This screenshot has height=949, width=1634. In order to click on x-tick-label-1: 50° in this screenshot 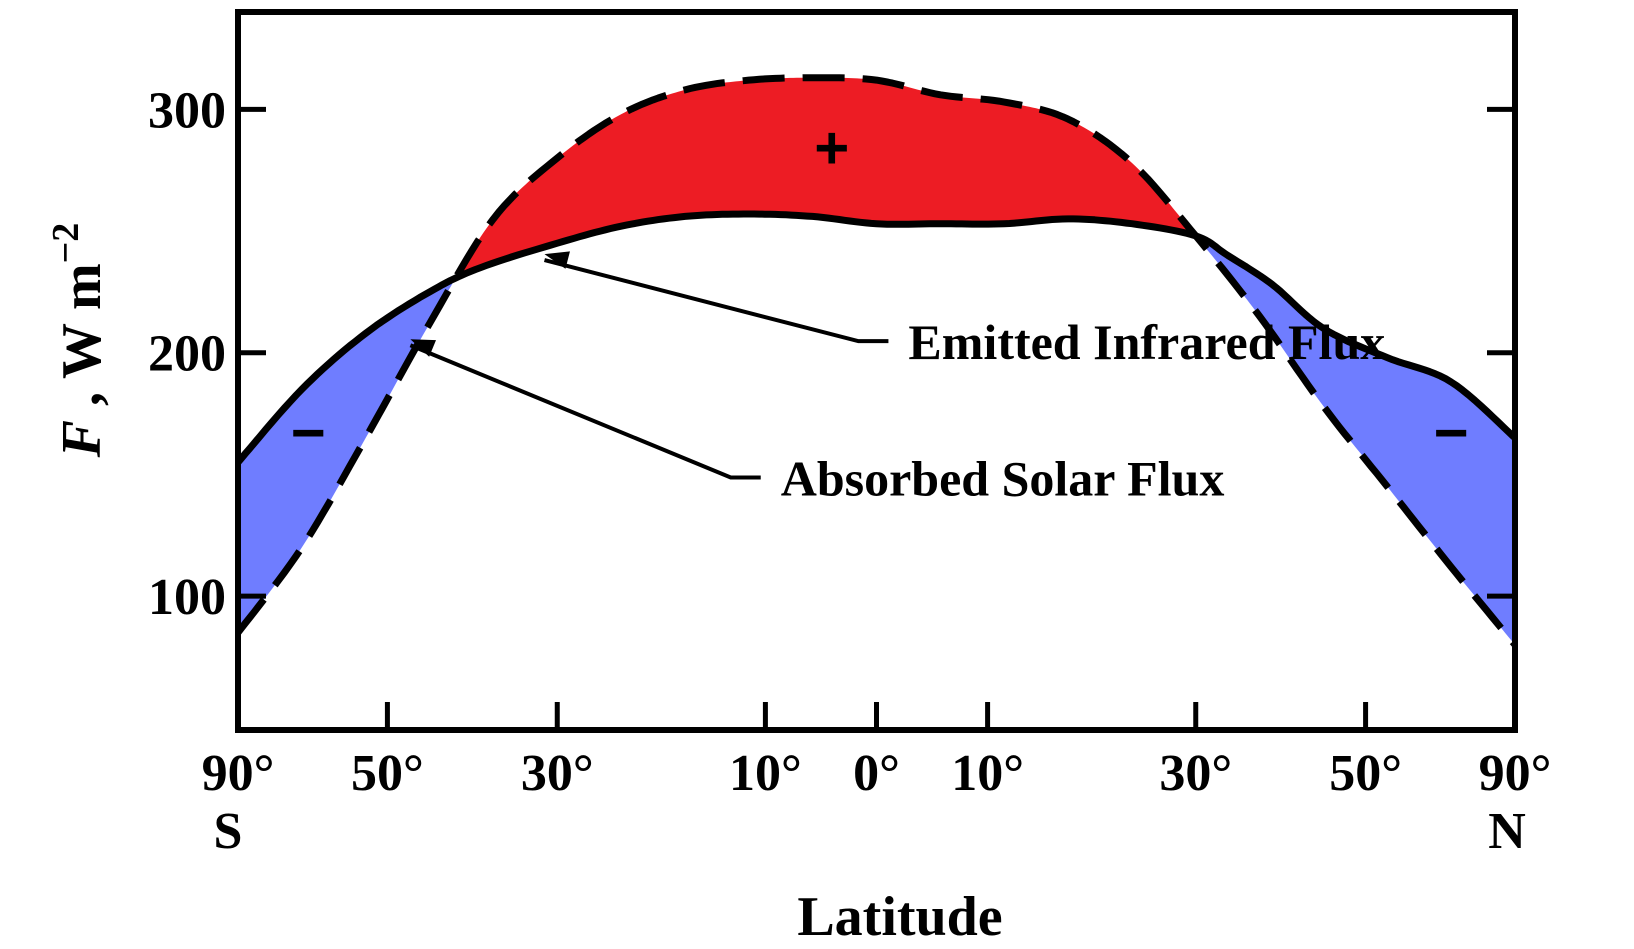, I will do `click(387, 773)`.